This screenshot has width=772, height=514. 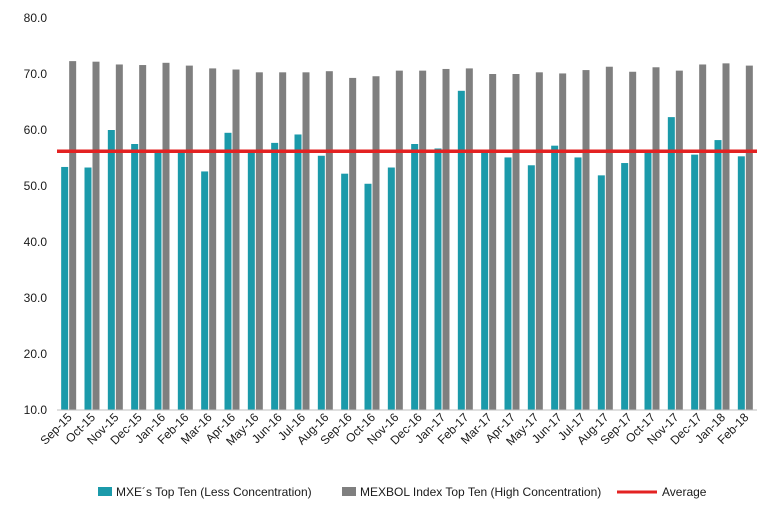 What do you see at coordinates (214, 492) in the screenshot?
I see `legend-label: MXE´s Top Ten (Less Concentration)` at bounding box center [214, 492].